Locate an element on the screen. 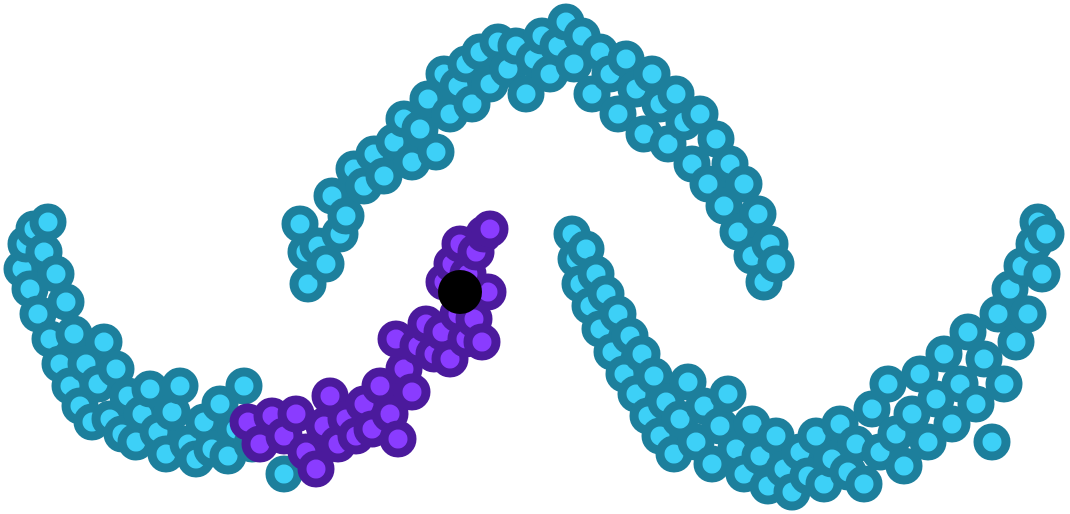  query-point-layer is located at coordinates (460, 292).